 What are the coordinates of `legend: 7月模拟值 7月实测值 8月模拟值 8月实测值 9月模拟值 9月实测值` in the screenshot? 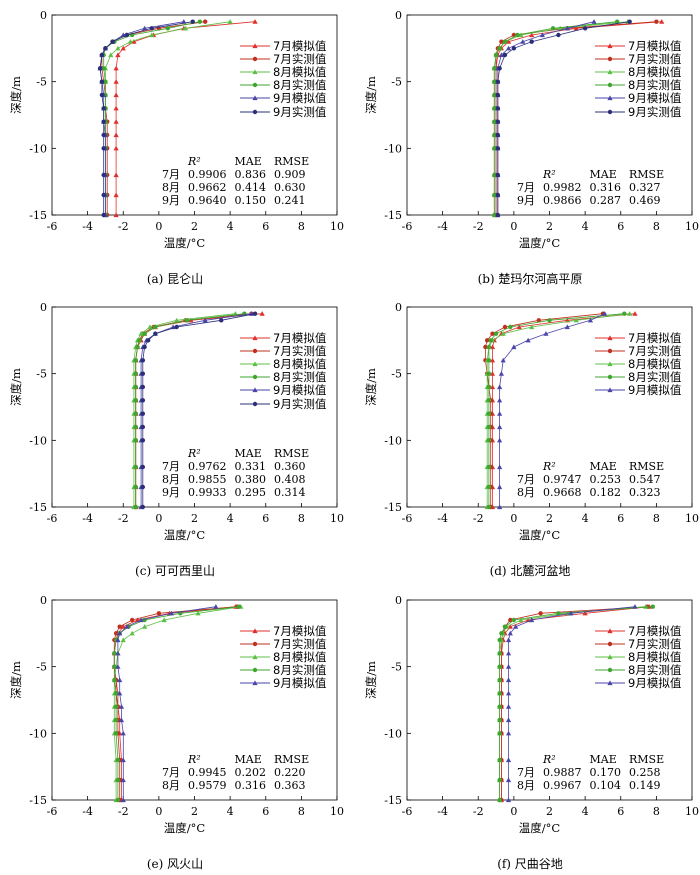 It's located at (638, 78).